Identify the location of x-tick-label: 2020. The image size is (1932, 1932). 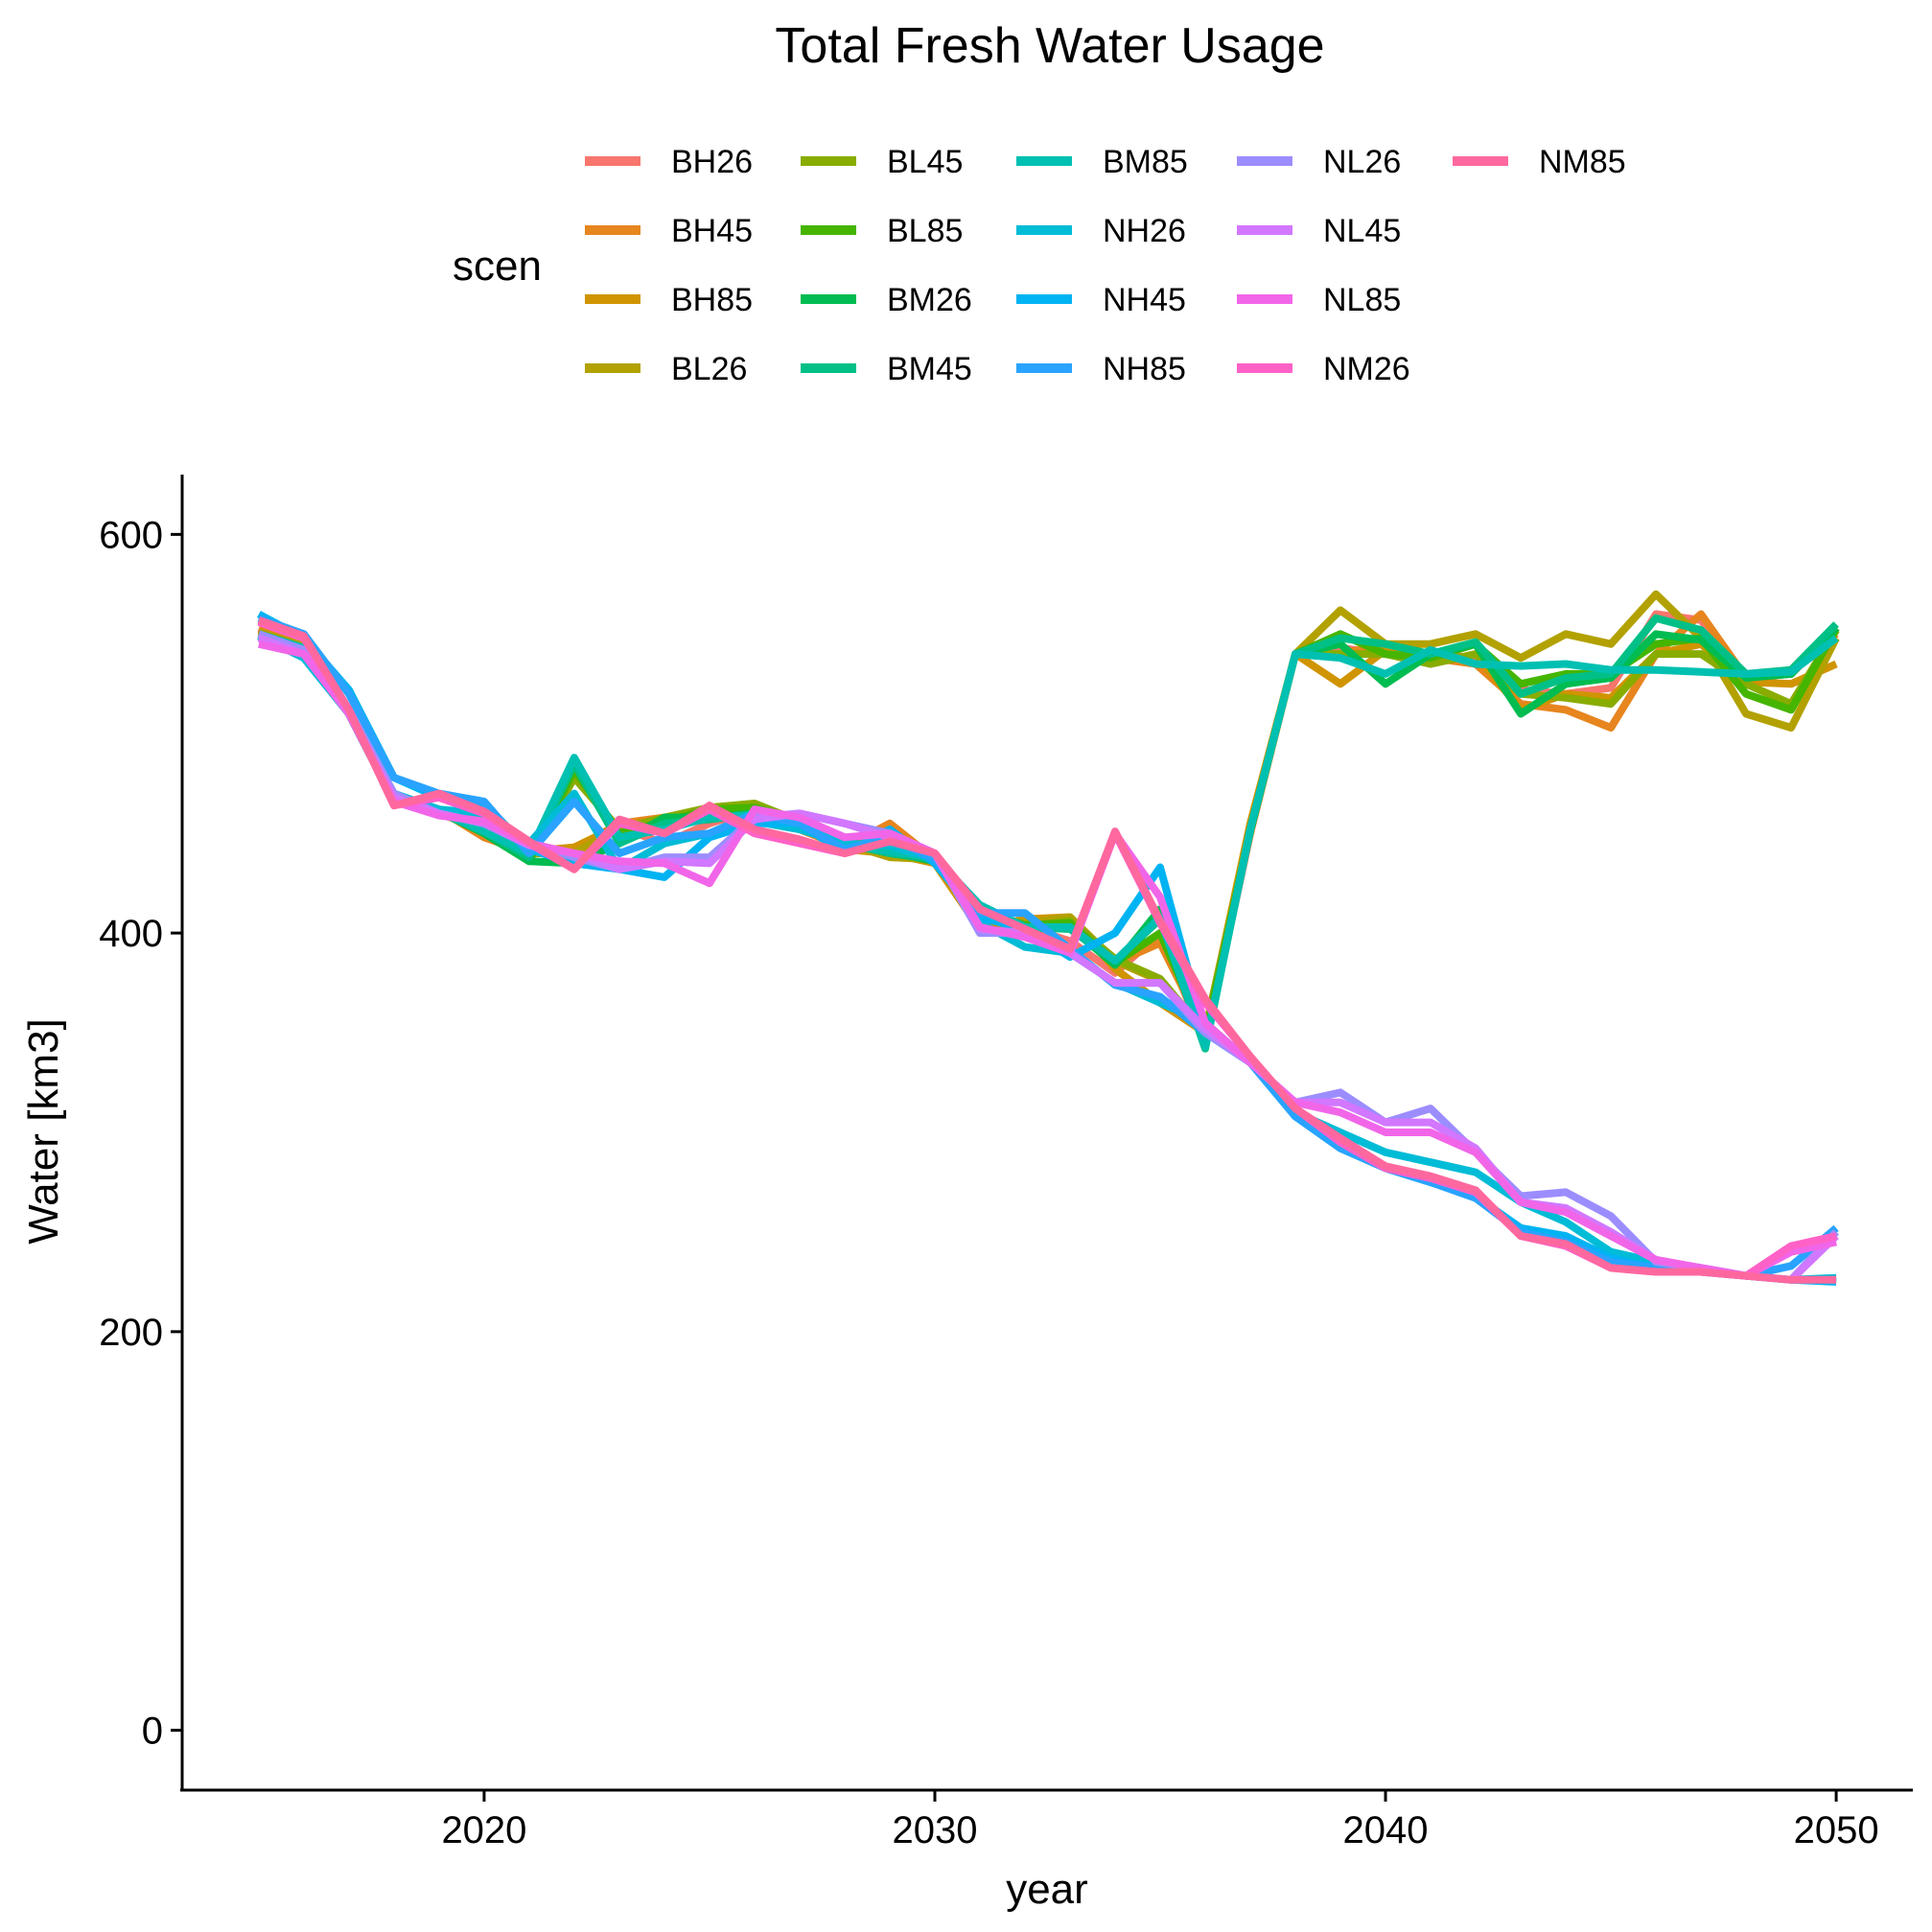
(483, 1830).